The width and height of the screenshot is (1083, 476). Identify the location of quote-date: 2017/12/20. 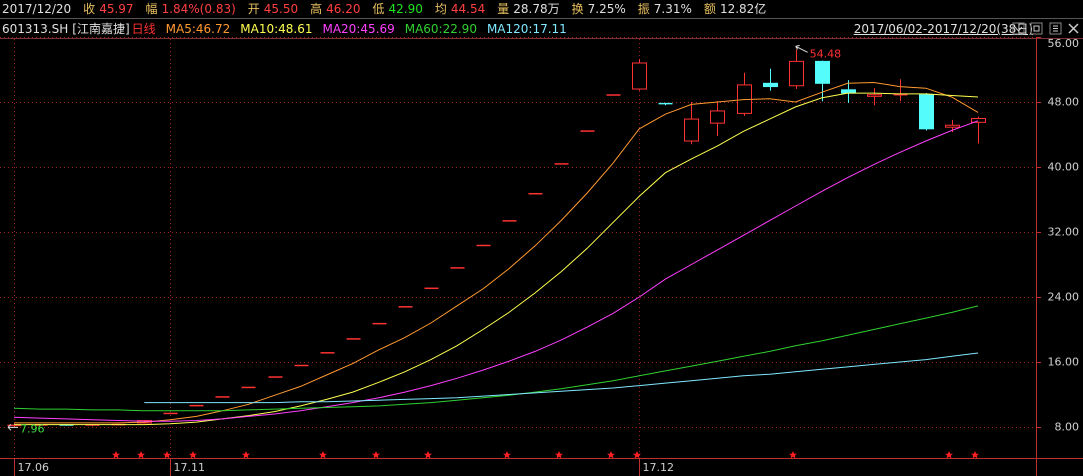
(37, 9).